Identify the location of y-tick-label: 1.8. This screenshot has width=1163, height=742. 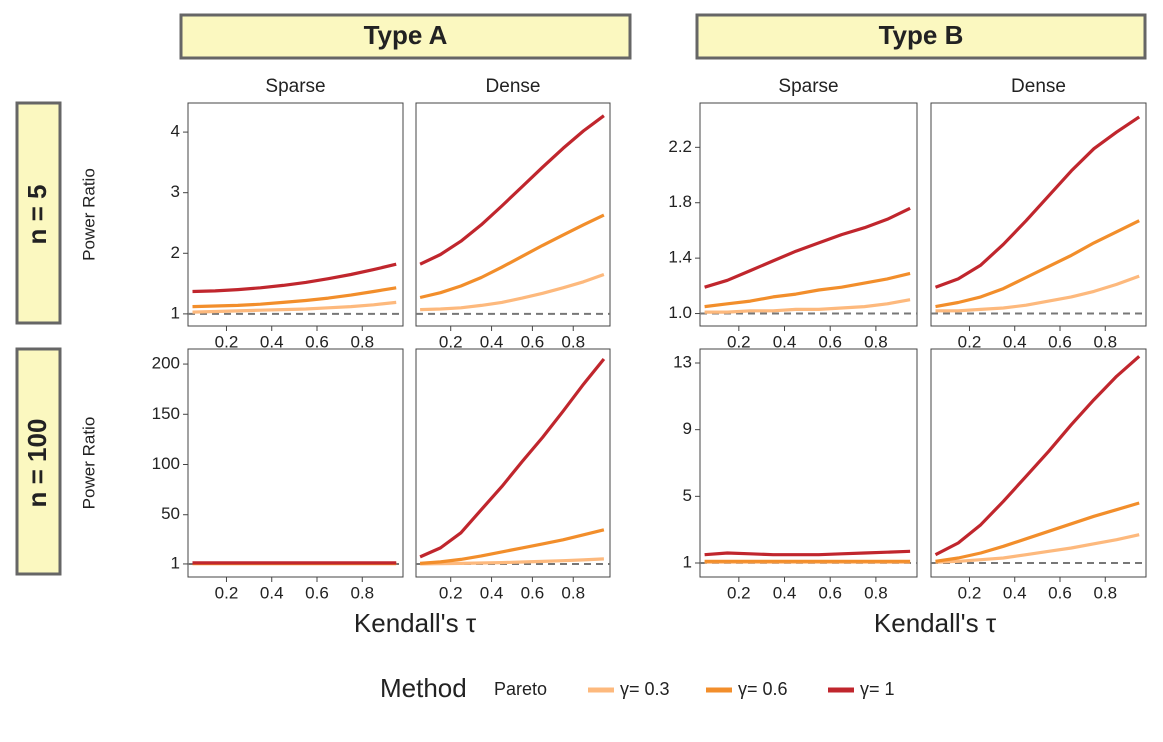
(680, 201).